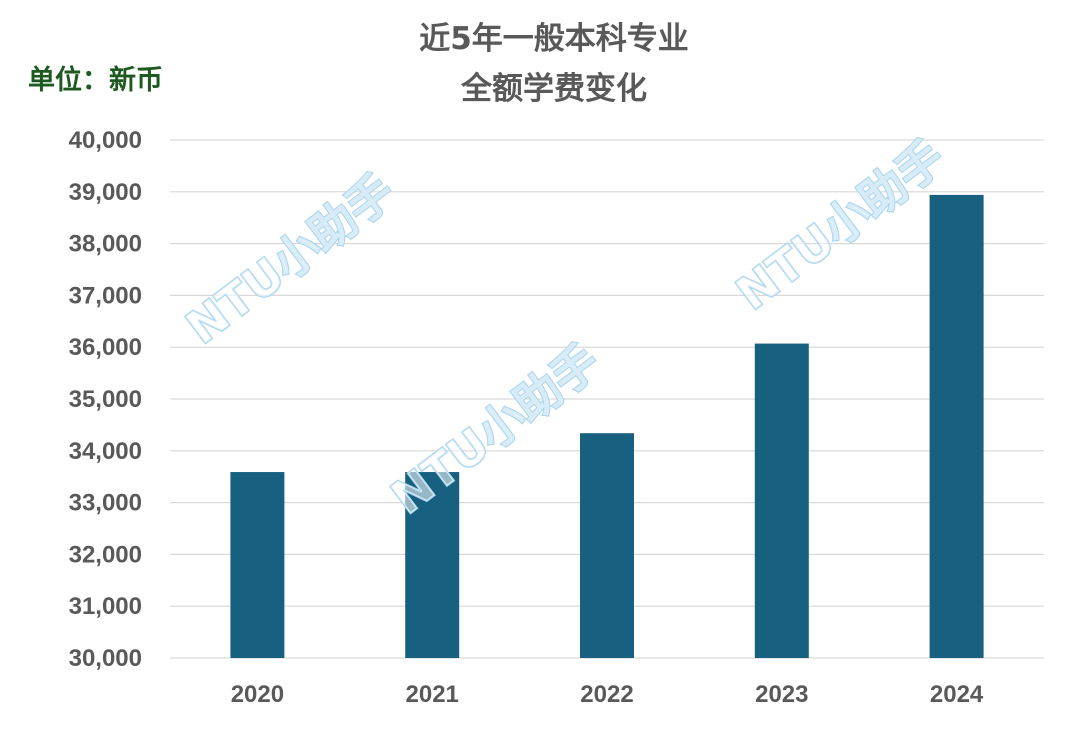 Image resolution: width=1080 pixels, height=732 pixels. I want to click on chart-title-line: 近5年一般本科专业, so click(554, 39).